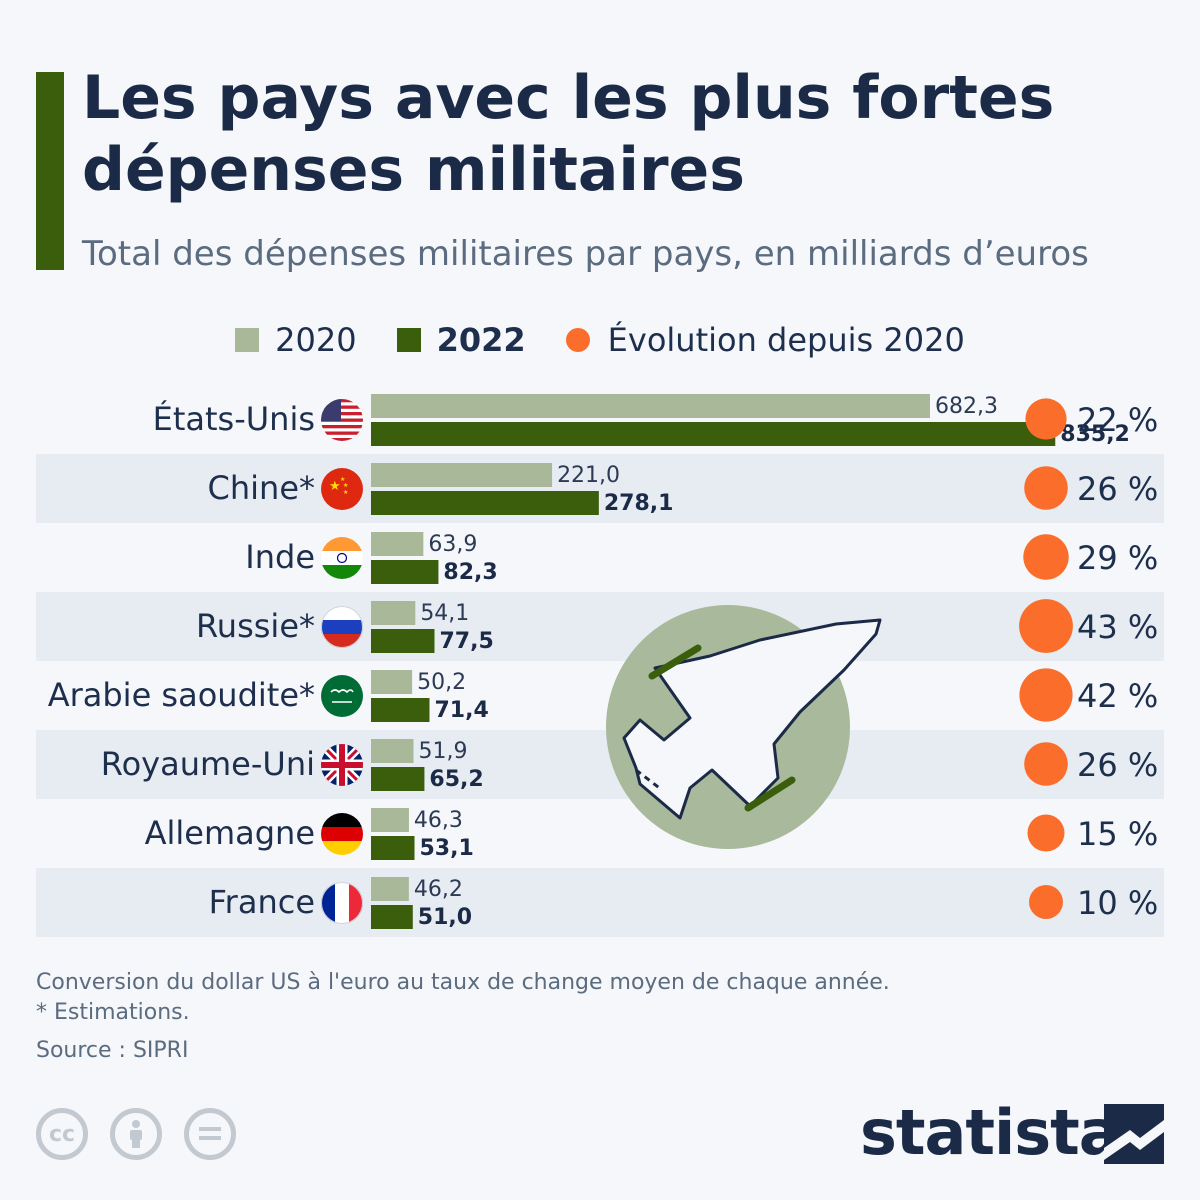 The height and width of the screenshot is (1200, 1200). What do you see at coordinates (1117, 558) in the screenshot?
I see `evolution-value-label: 29 %` at bounding box center [1117, 558].